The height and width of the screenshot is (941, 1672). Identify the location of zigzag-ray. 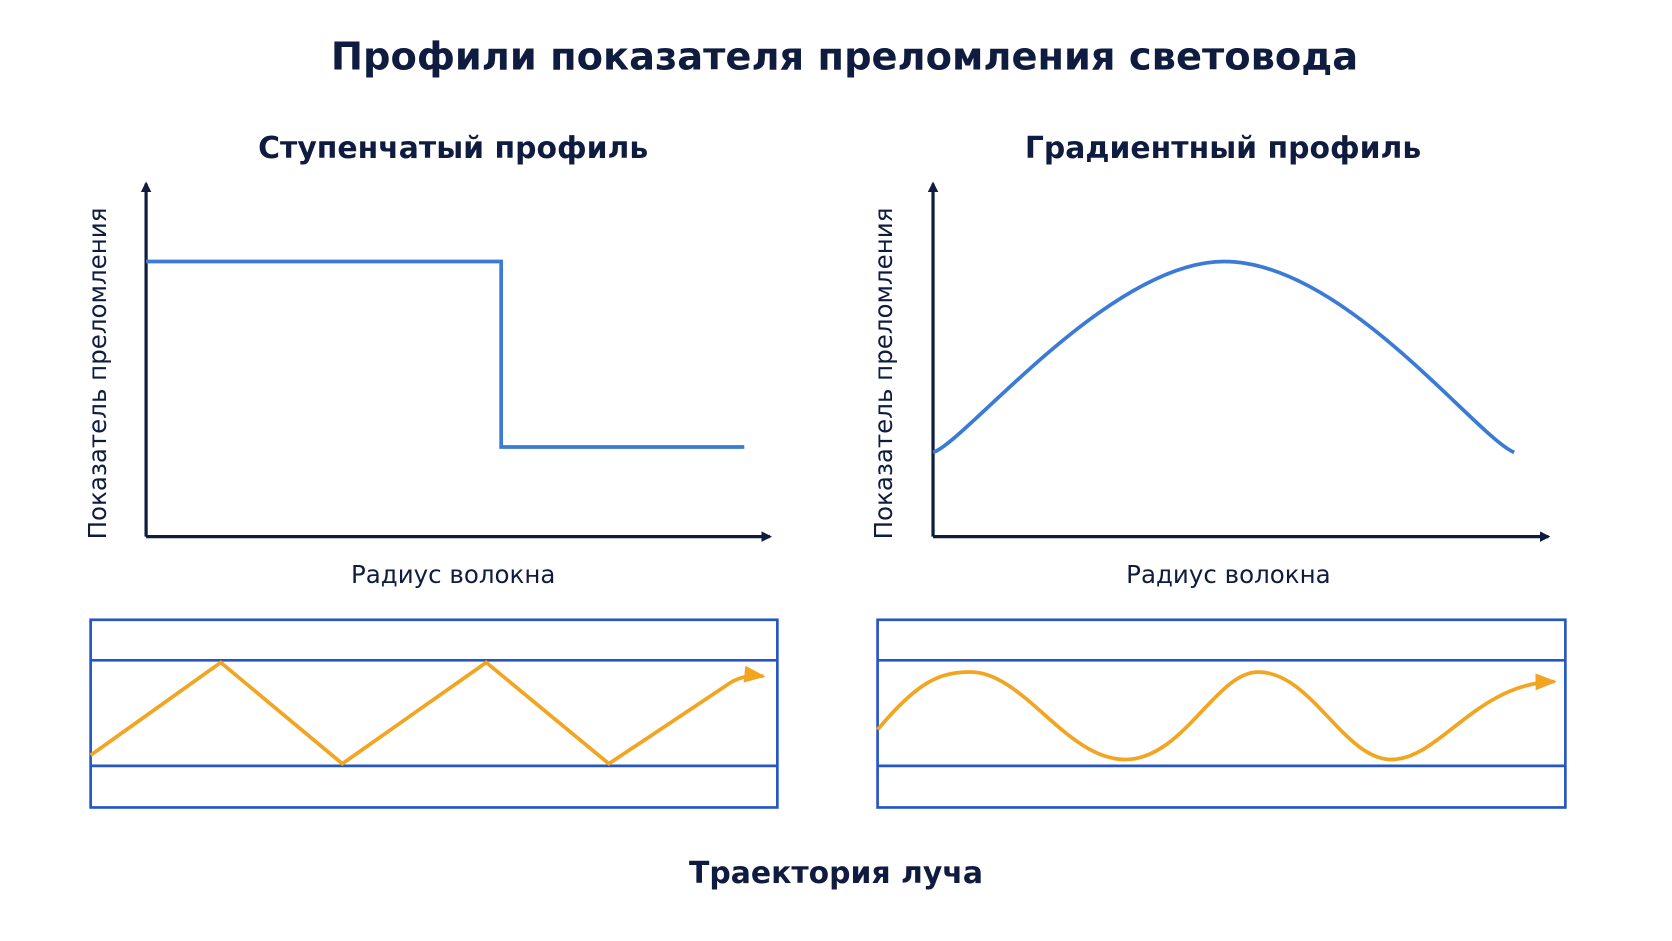
(427, 713).